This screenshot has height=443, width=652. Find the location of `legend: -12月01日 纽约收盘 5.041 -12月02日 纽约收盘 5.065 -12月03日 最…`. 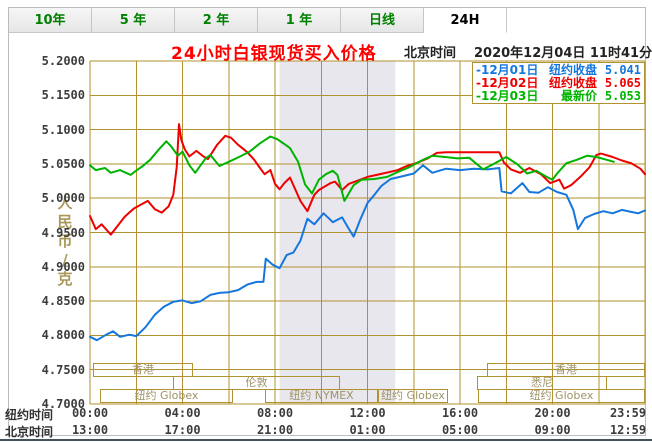

legend: -12月01日 纽约收盘 5.041 -12月02日 纽约收盘 5.065 -12月03日 最… is located at coordinates (558, 83).